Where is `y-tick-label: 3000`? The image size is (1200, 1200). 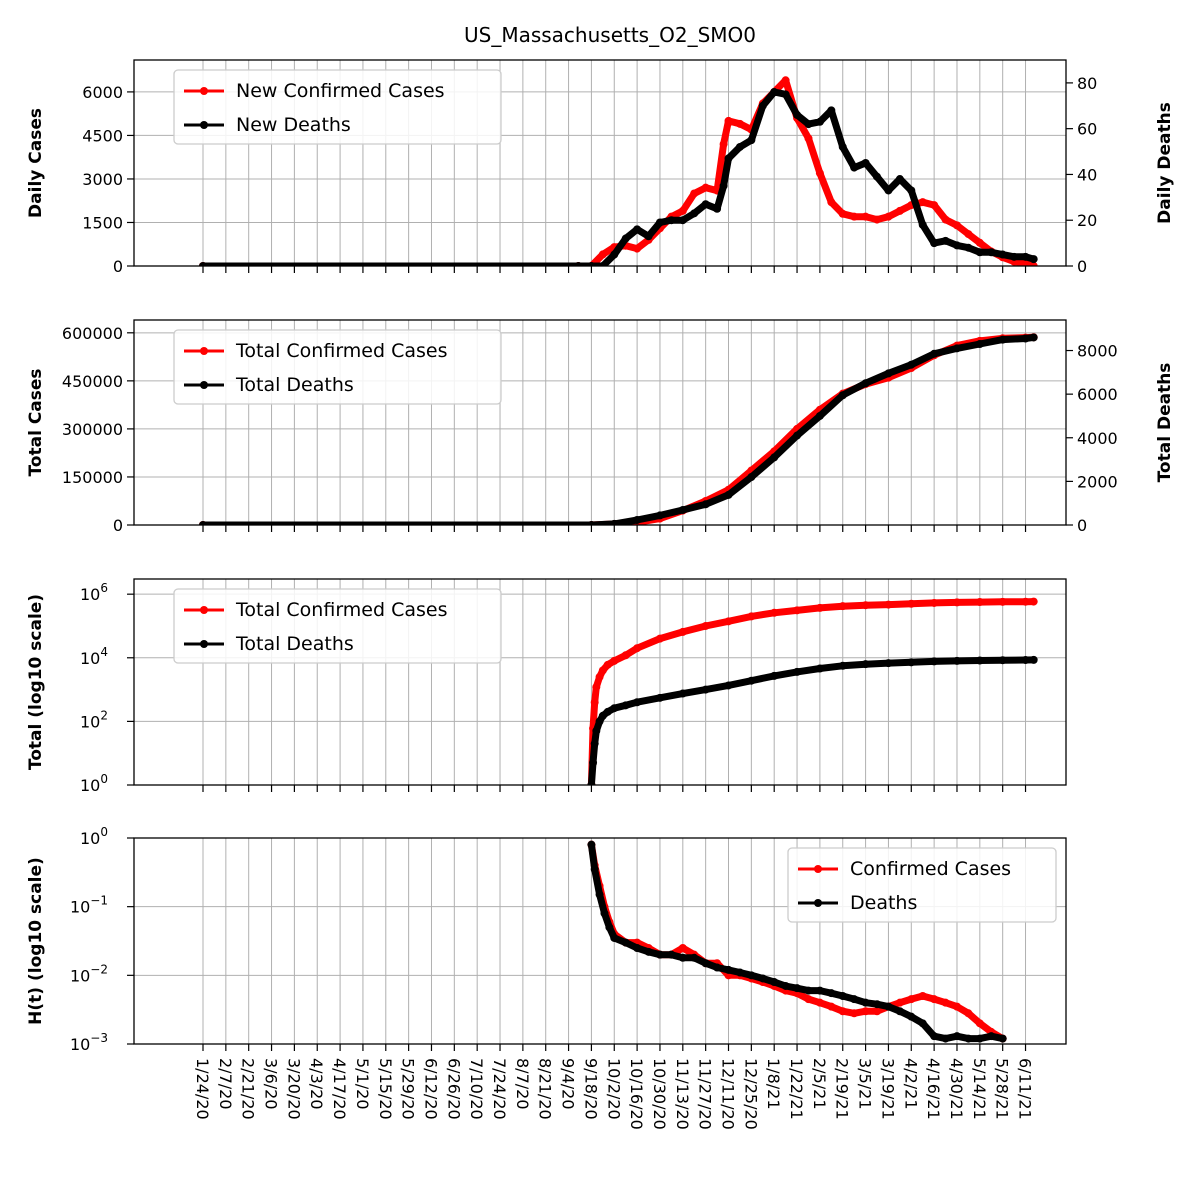 y-tick-label: 3000 is located at coordinates (102, 179).